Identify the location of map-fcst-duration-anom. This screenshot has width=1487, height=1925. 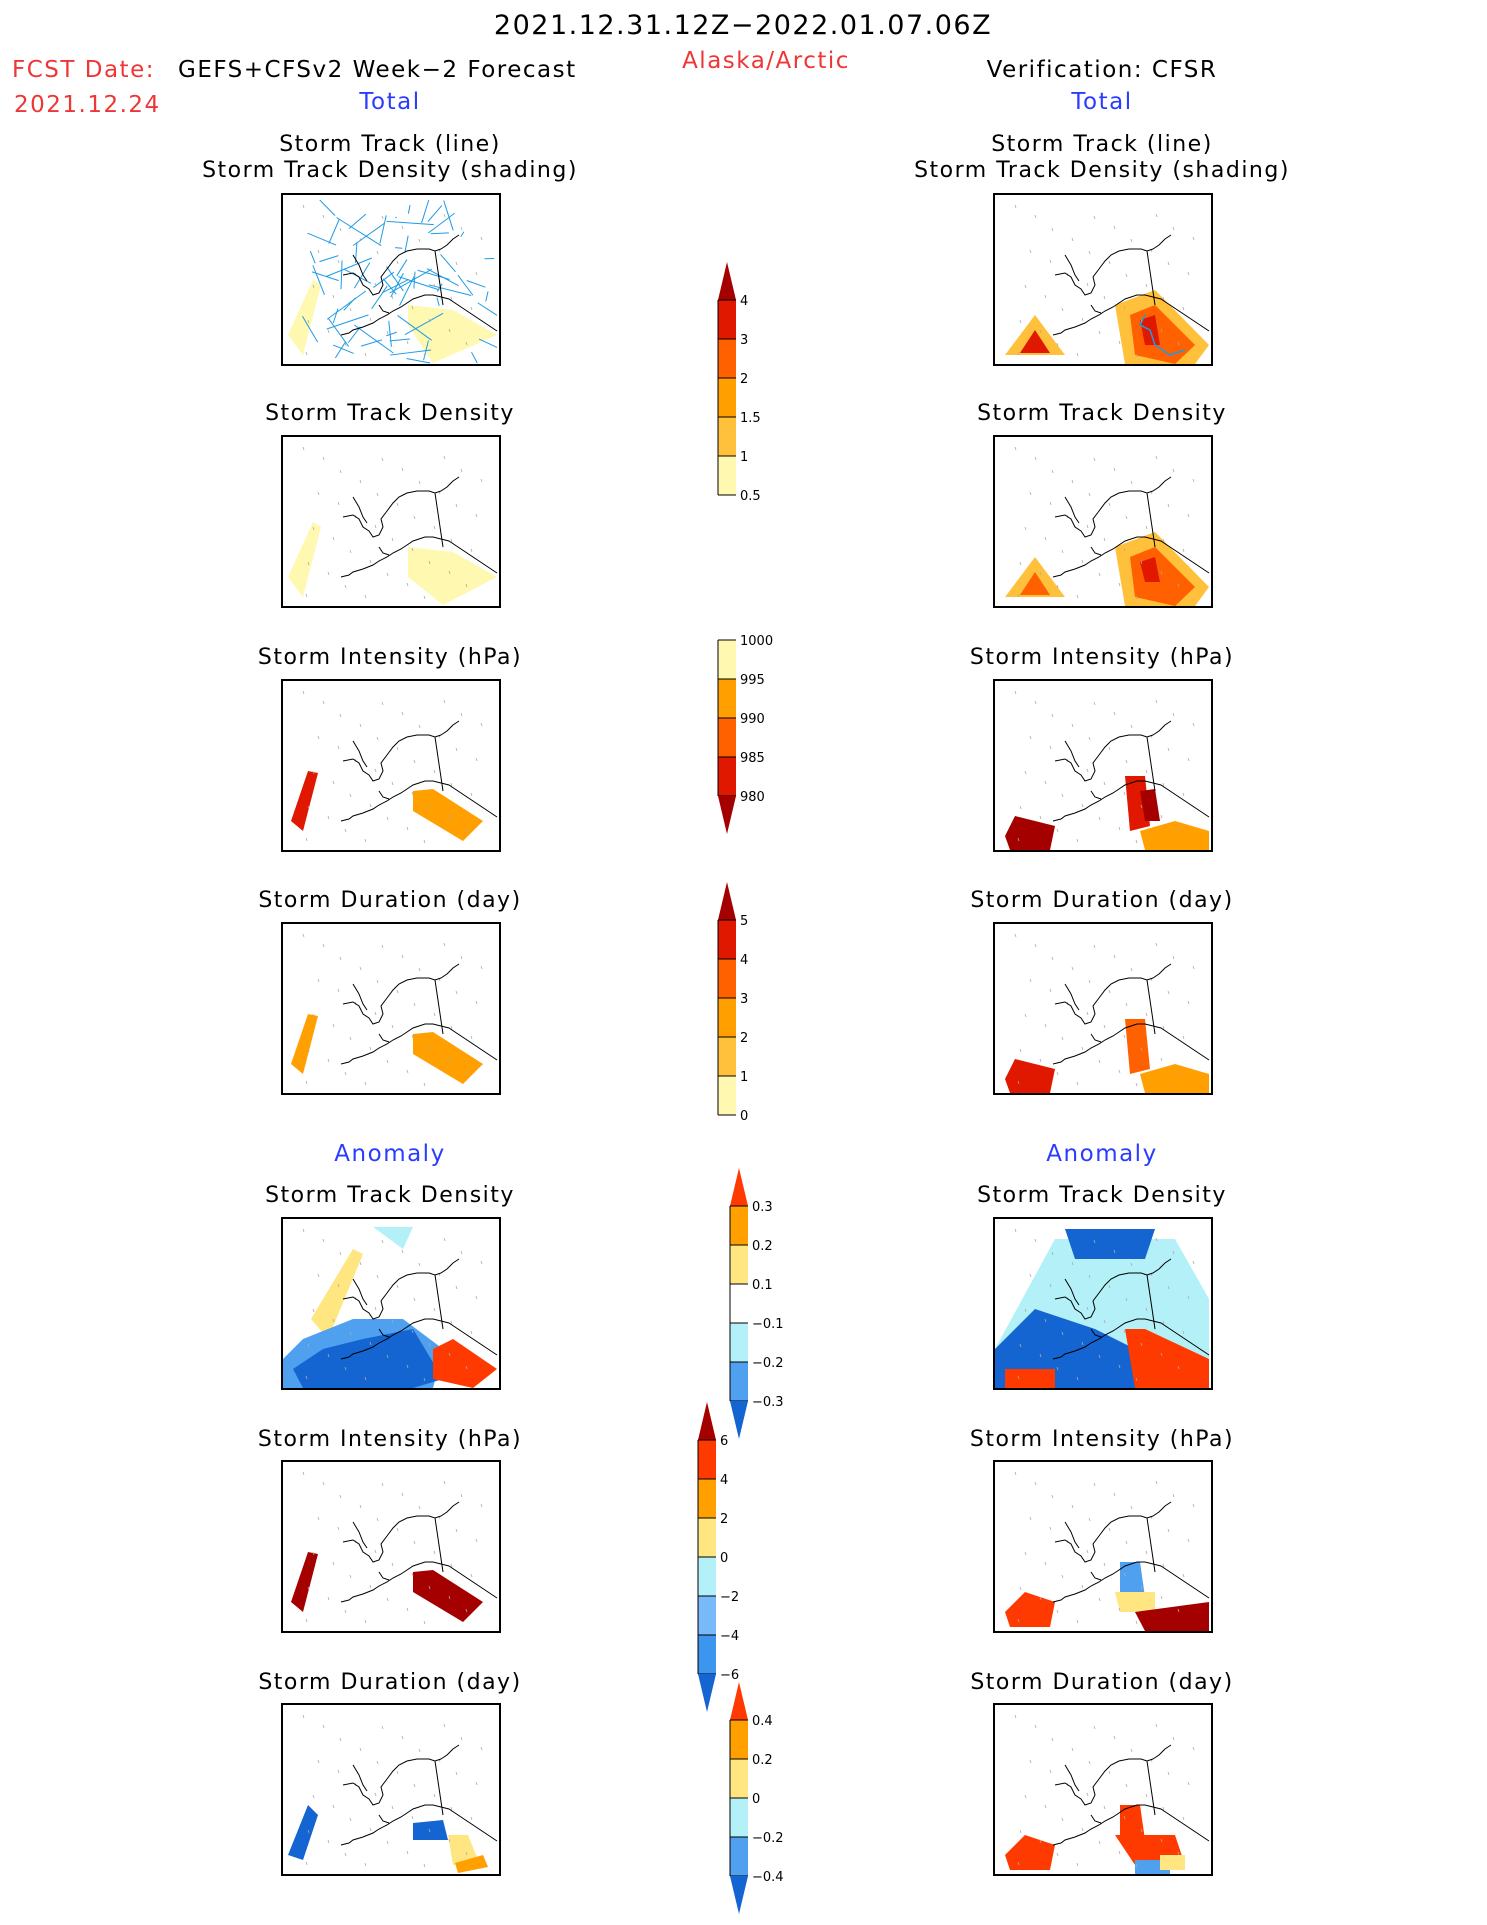
(391, 1789).